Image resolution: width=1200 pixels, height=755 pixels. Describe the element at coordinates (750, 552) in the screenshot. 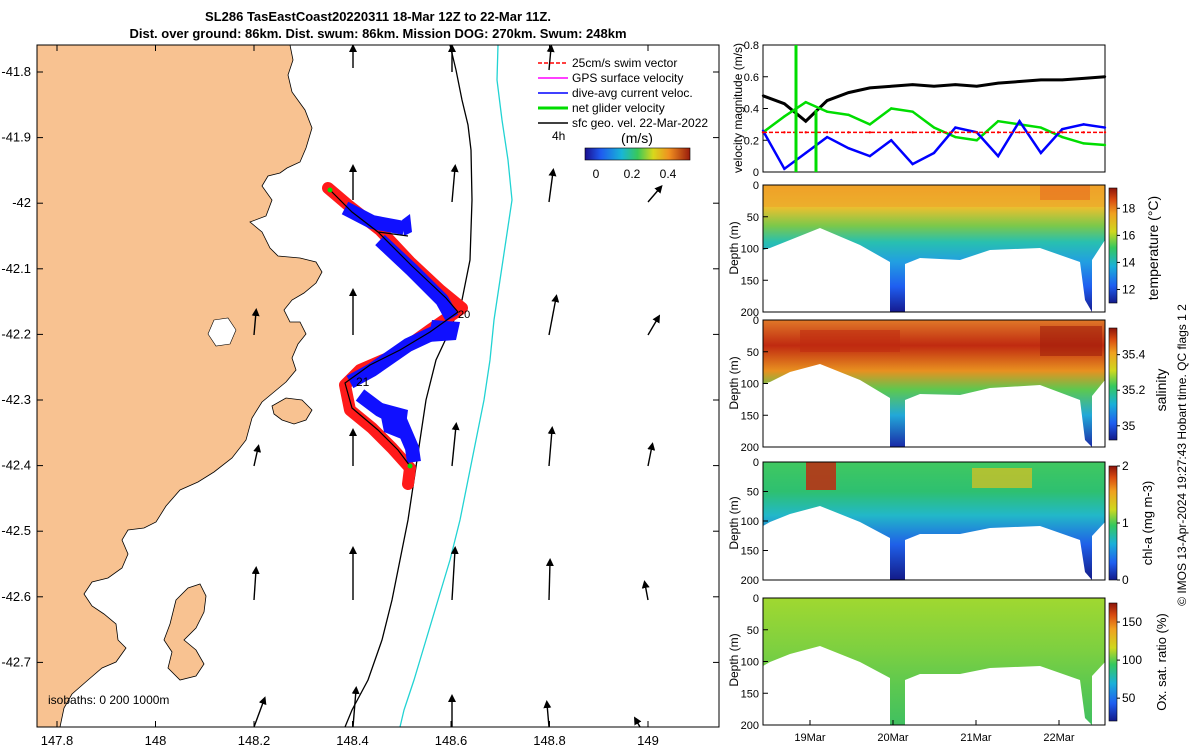

I see `depth-tick-label: 150` at that location.